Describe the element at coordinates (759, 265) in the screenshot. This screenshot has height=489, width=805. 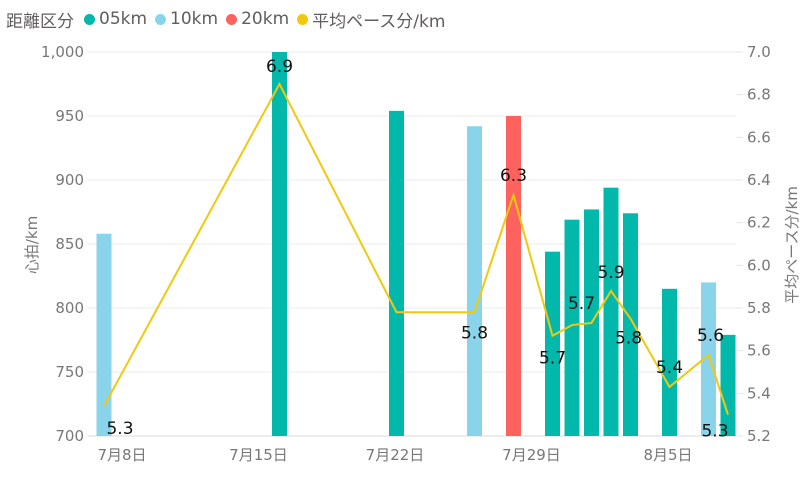
I see `y2-tick-label: 6.0` at that location.